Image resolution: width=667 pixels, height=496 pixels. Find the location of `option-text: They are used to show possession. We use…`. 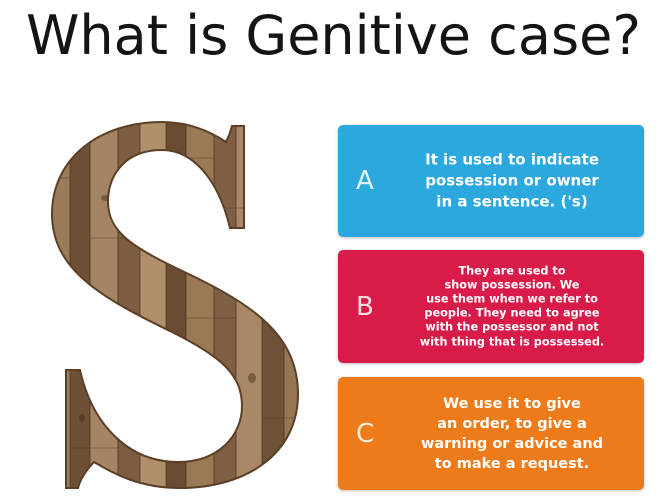

option-text: They are used to show possession. We use… is located at coordinates (512, 305).